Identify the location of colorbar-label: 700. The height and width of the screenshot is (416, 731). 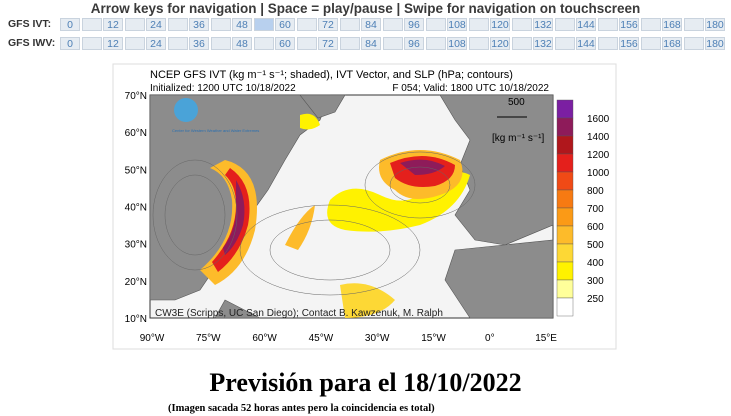
(595, 209).